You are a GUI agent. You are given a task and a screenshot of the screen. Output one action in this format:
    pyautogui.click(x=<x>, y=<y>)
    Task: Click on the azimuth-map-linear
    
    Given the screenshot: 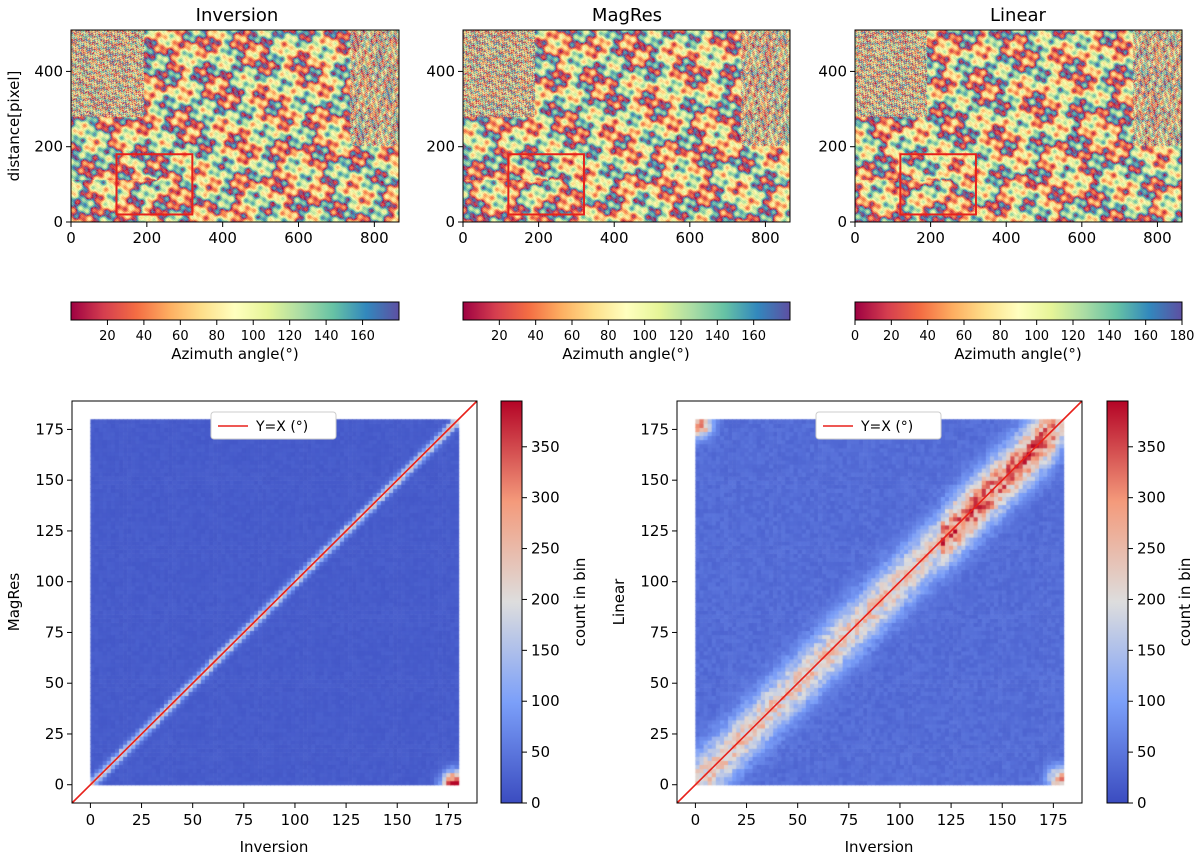 What is the action you would take?
    pyautogui.click(x=1018, y=126)
    